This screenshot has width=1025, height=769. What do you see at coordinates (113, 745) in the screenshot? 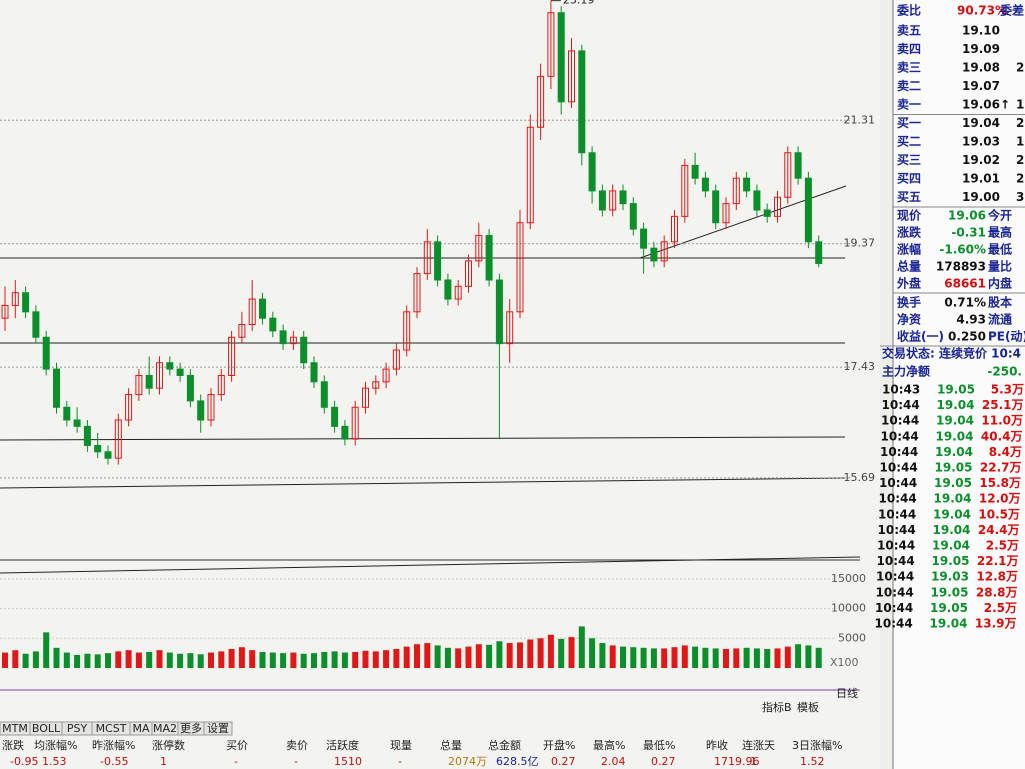
I see `stat-header: 昨涨幅%` at bounding box center [113, 745].